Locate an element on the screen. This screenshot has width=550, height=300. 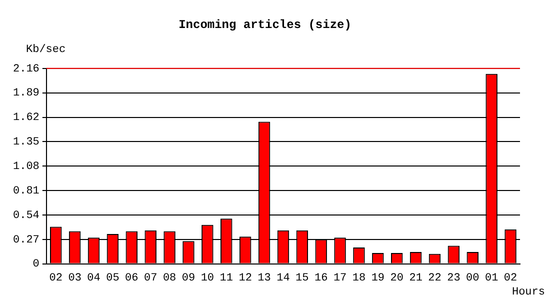
x-tick-label: 03 is located at coordinates (75, 278).